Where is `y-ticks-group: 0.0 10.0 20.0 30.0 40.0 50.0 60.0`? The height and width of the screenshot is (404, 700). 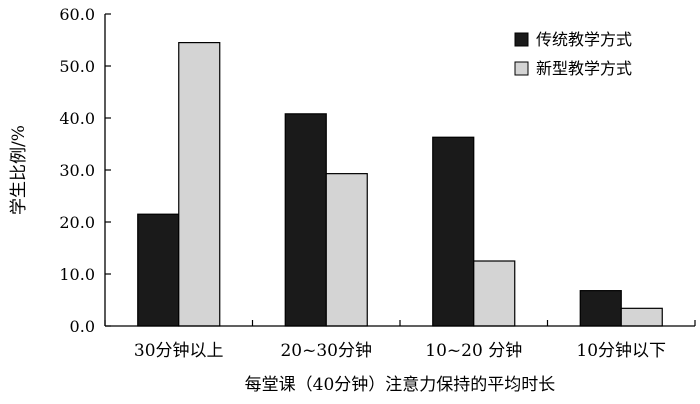 y-ticks-group: 0.0 10.0 20.0 30.0 40.0 50.0 60.0 is located at coordinates (85, 170).